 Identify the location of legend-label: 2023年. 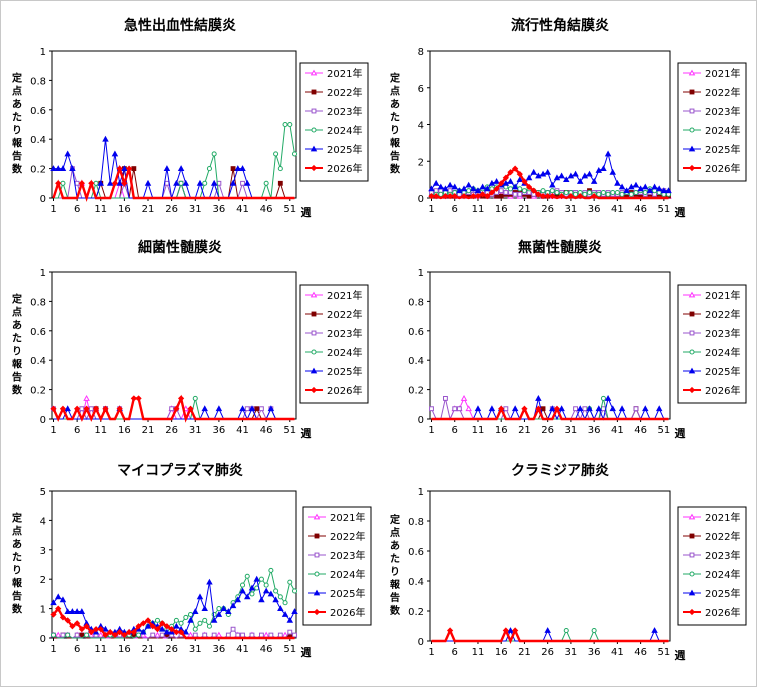
(347, 555).